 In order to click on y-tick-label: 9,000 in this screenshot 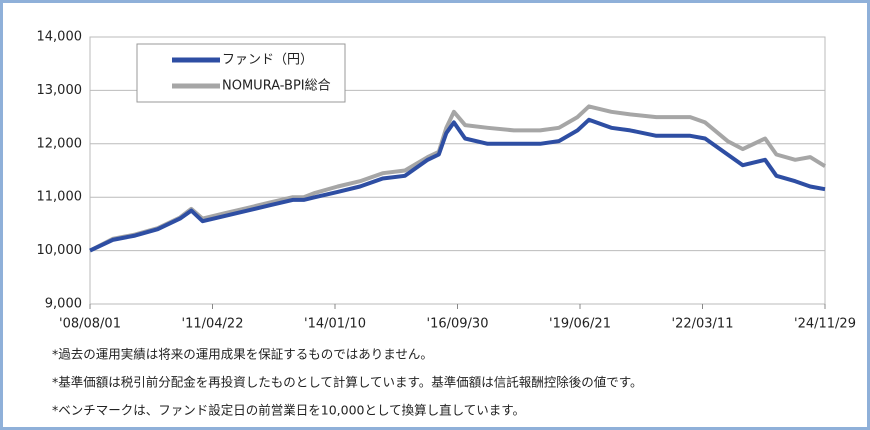, I will do `click(63, 304)`.